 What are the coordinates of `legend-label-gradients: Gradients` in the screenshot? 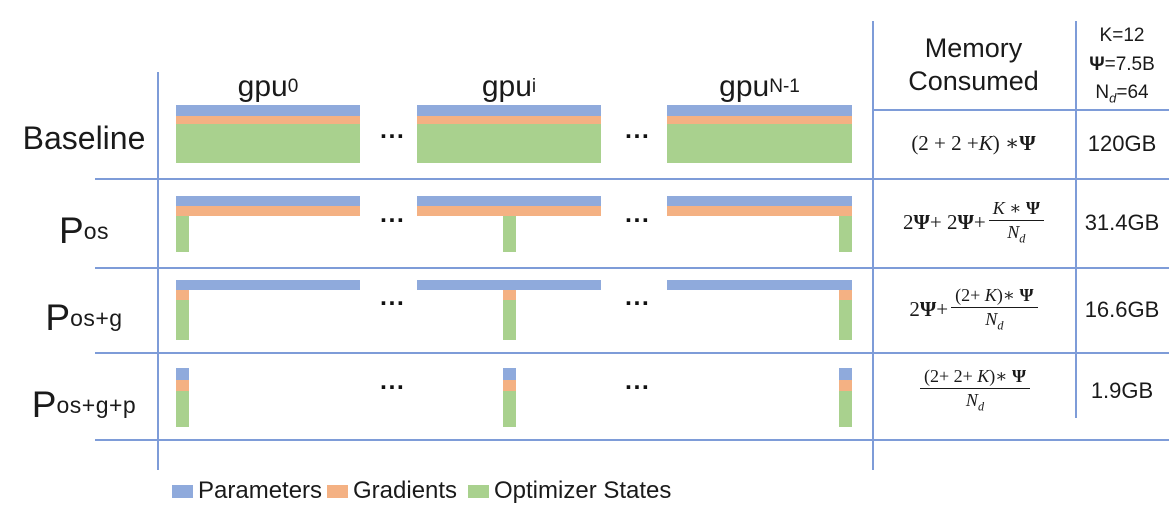 It's located at (405, 490).